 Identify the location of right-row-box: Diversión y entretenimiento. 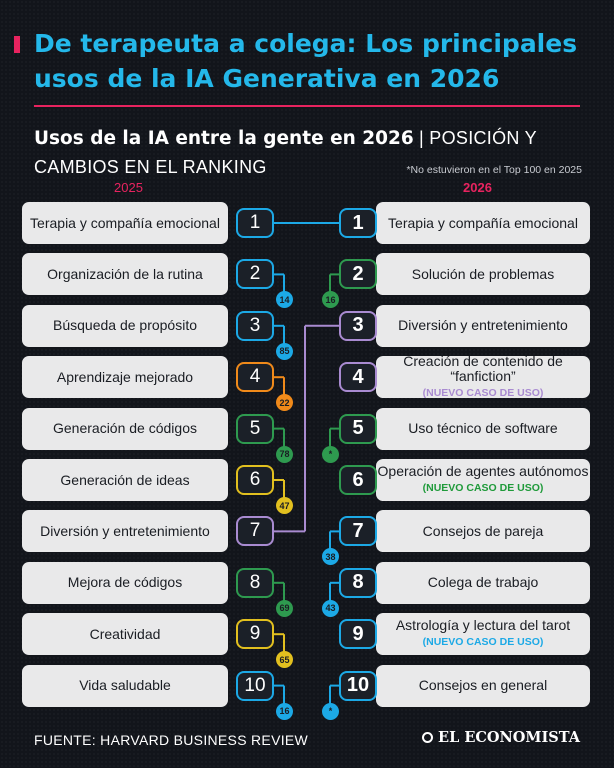
(483, 325).